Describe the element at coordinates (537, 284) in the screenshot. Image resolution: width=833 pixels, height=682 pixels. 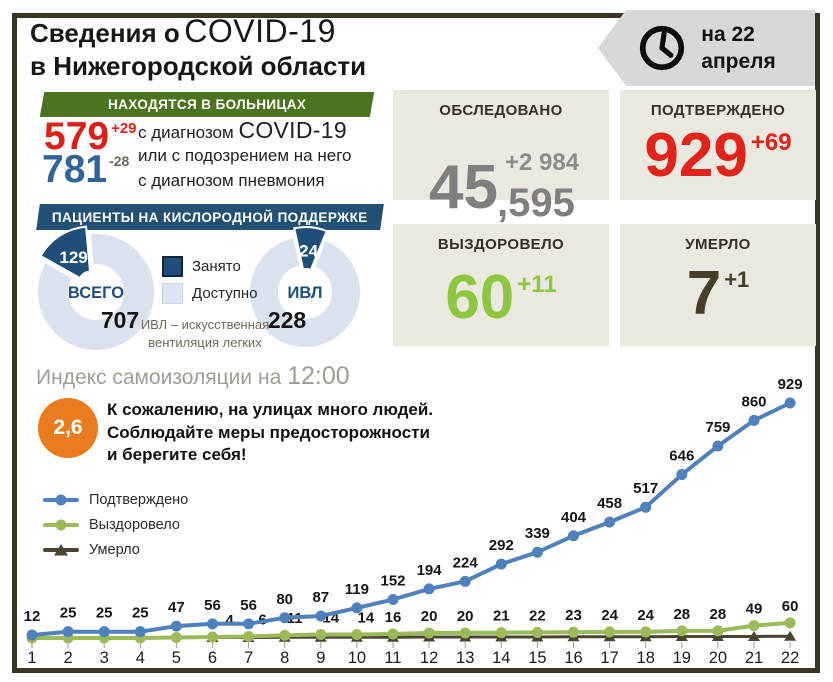
I see `recovered-delta: +11` at that location.